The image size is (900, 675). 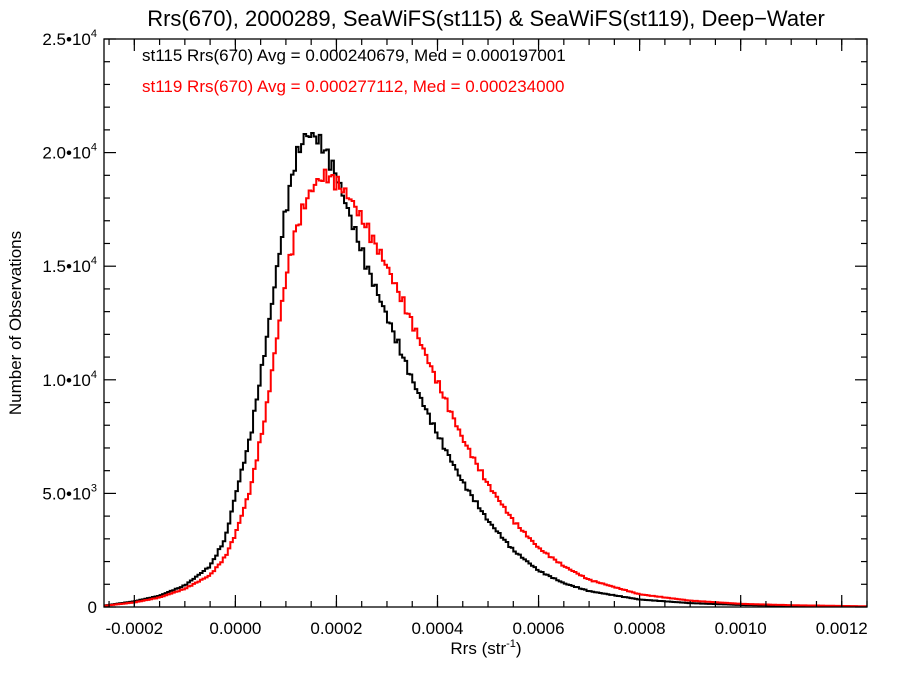 I want to click on y-tick-label-base: 1.5•10, so click(x=66, y=266).